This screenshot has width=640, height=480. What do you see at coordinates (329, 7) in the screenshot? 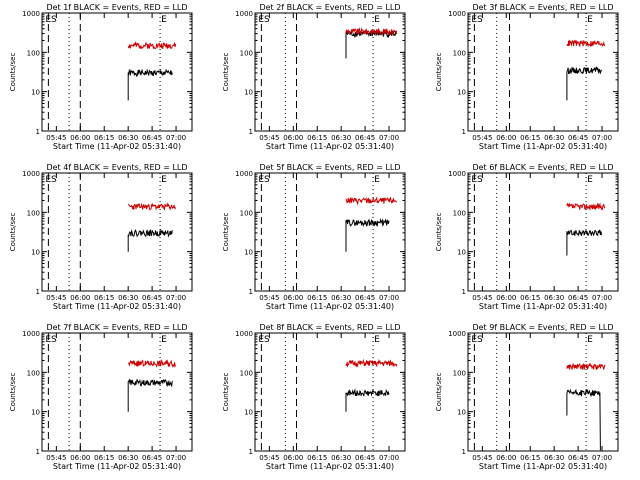
I see `chart-title: Det 2f BLACK = Events, RED = LLD` at bounding box center [329, 7].